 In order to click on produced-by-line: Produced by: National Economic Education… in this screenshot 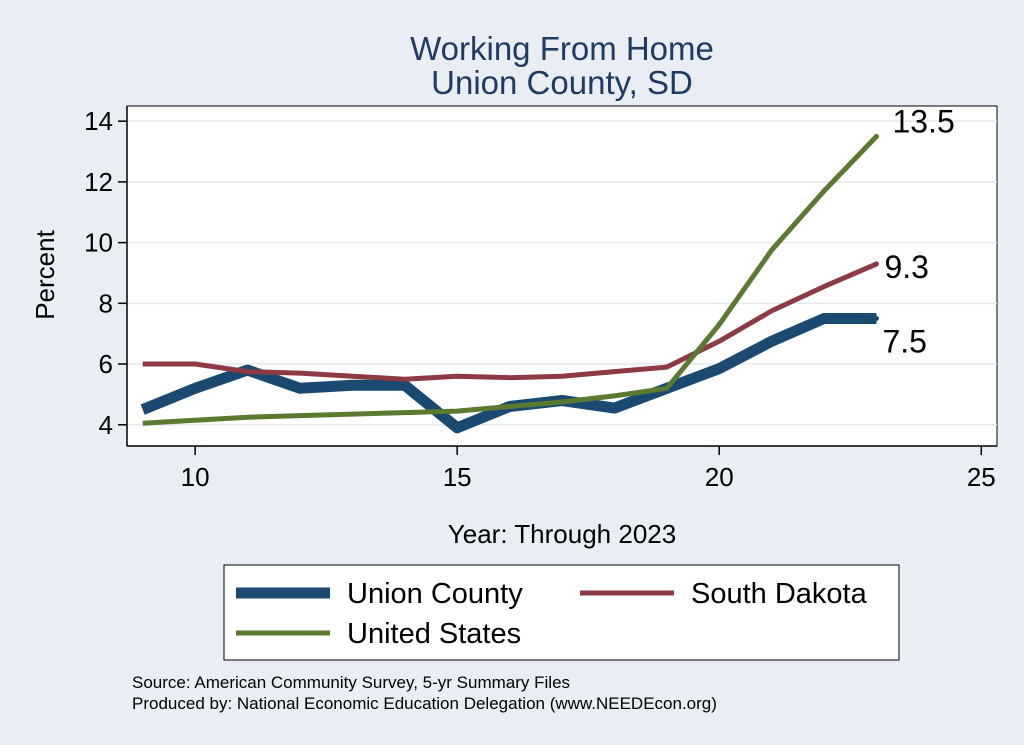, I will do `click(424, 703)`.